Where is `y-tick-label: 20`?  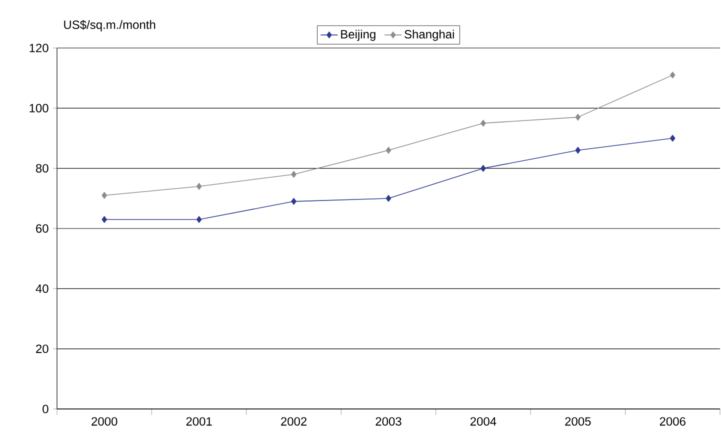
y-tick-label: 20 is located at coordinates (42, 349).